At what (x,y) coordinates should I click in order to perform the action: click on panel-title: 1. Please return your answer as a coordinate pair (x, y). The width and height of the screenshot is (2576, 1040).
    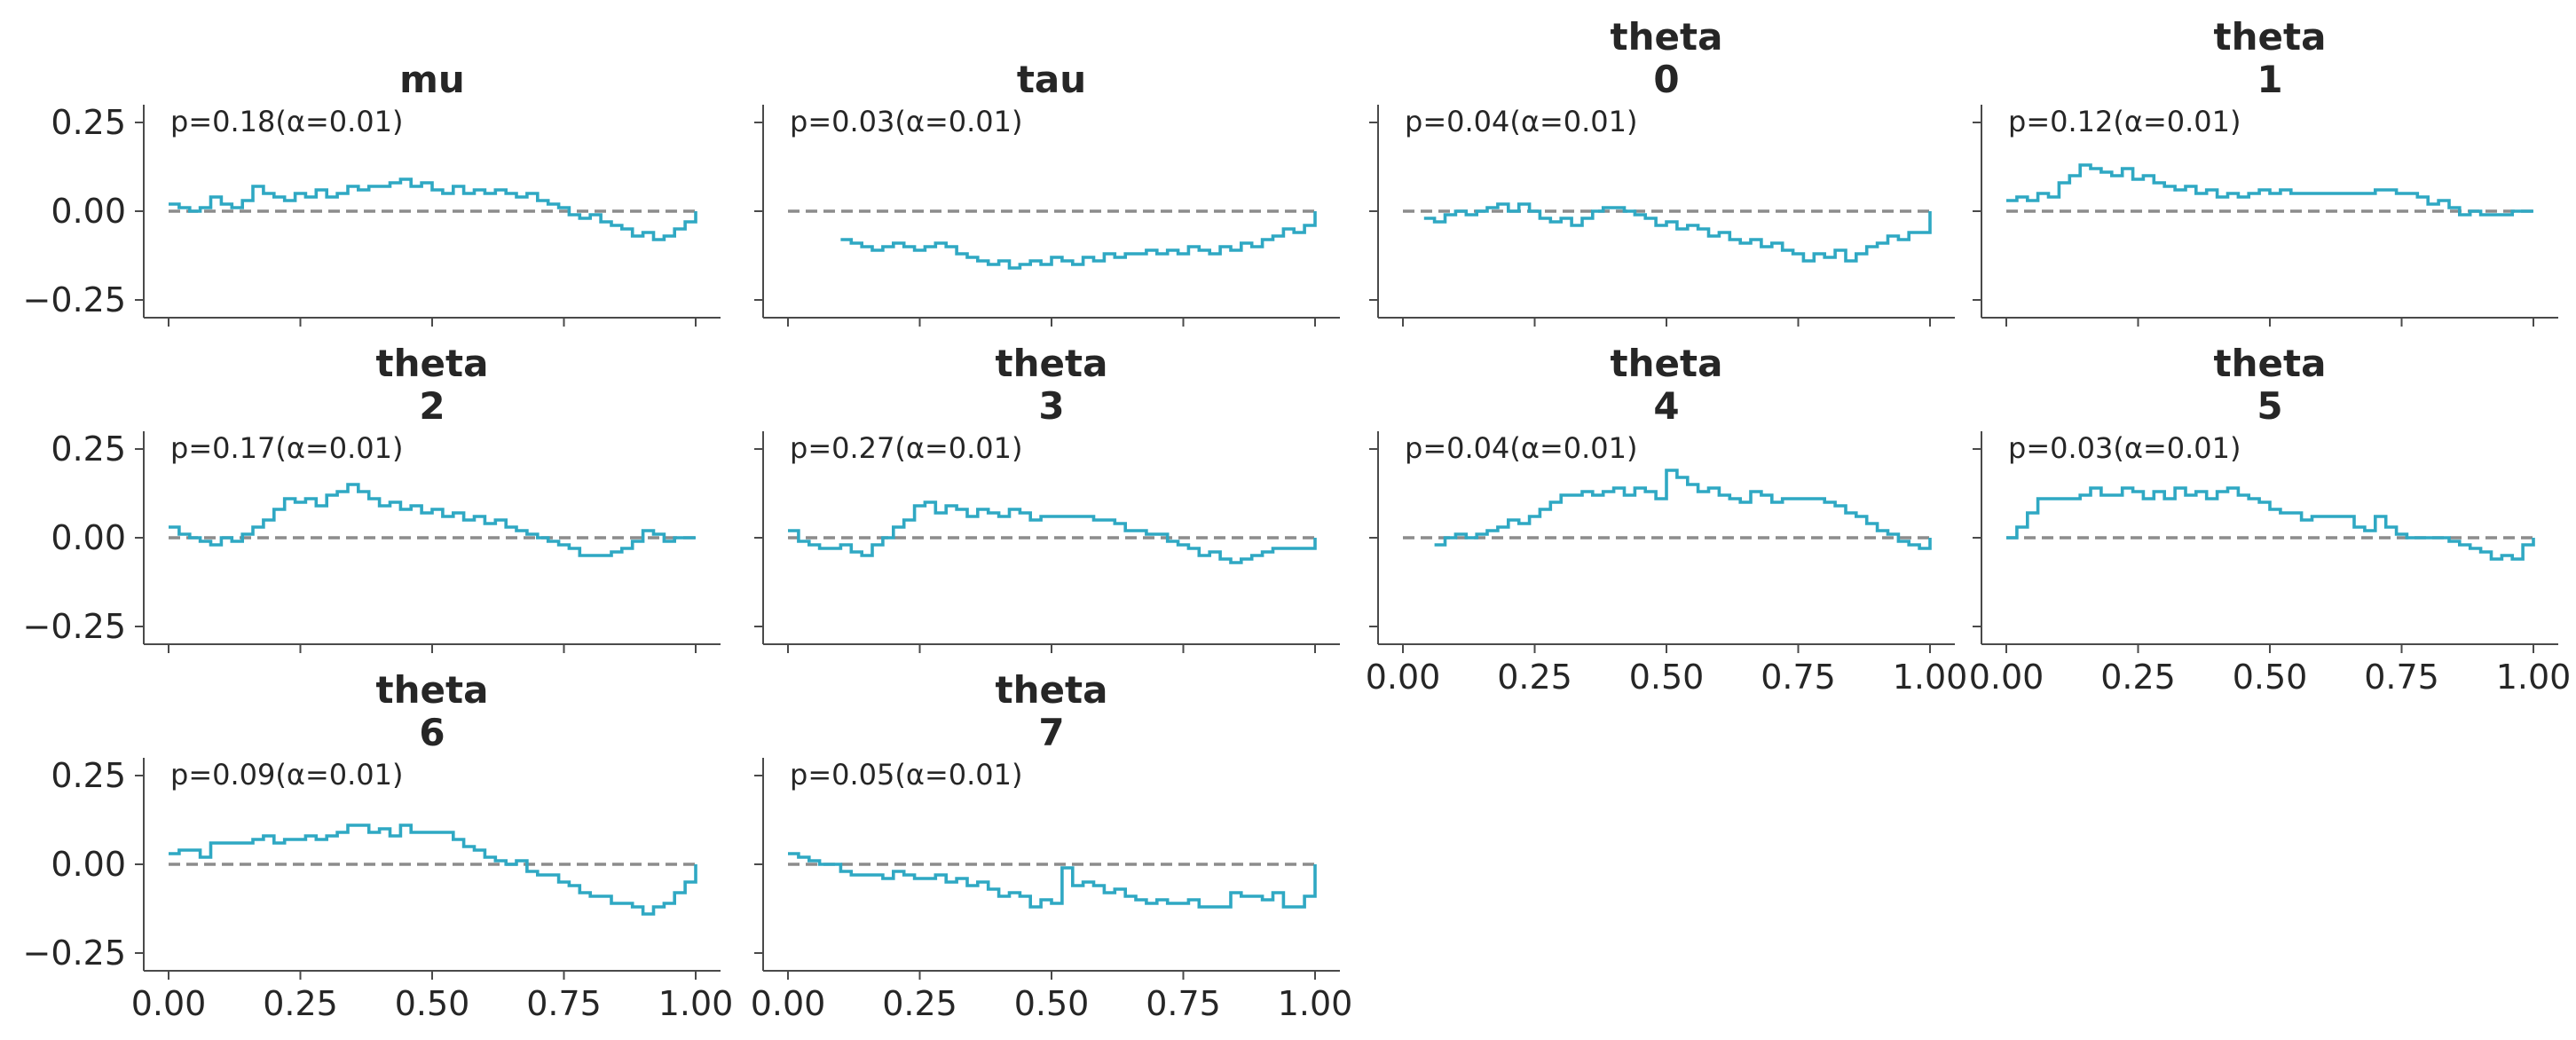
    Looking at the image, I should click on (2269, 79).